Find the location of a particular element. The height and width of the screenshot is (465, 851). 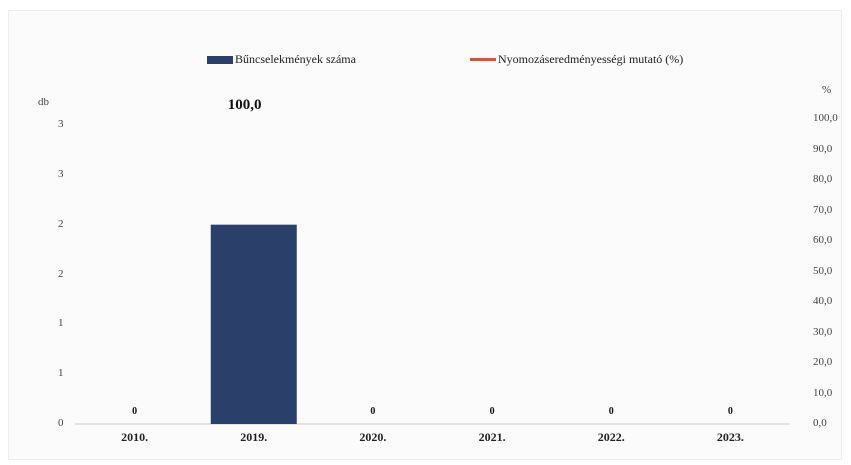

right-tick-label: 60,0 is located at coordinates (823, 240).